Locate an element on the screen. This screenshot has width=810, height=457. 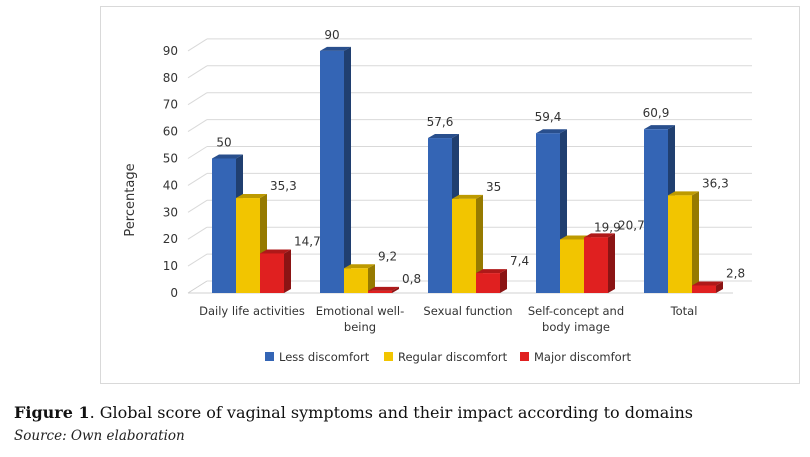
data-label: 19,9 is located at coordinates (607, 227).